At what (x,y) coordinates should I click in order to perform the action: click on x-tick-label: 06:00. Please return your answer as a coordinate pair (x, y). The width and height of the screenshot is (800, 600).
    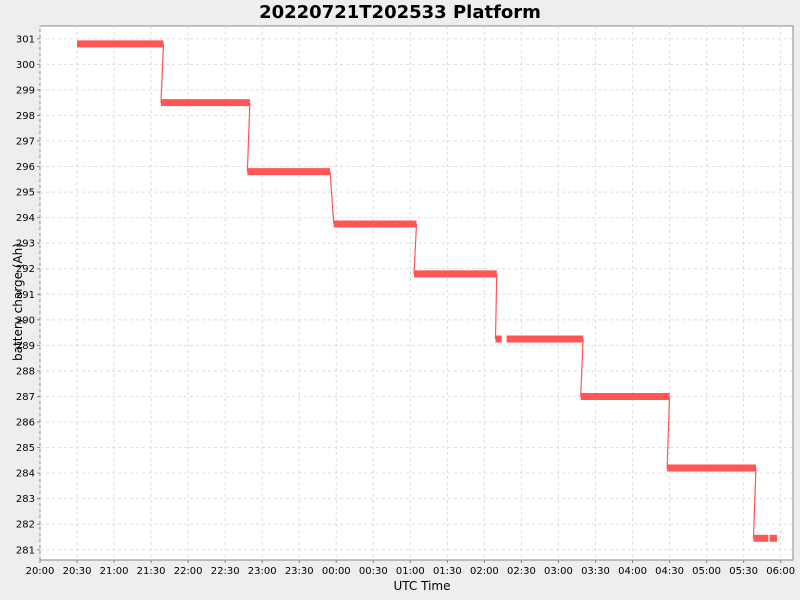
    Looking at the image, I should click on (780, 571).